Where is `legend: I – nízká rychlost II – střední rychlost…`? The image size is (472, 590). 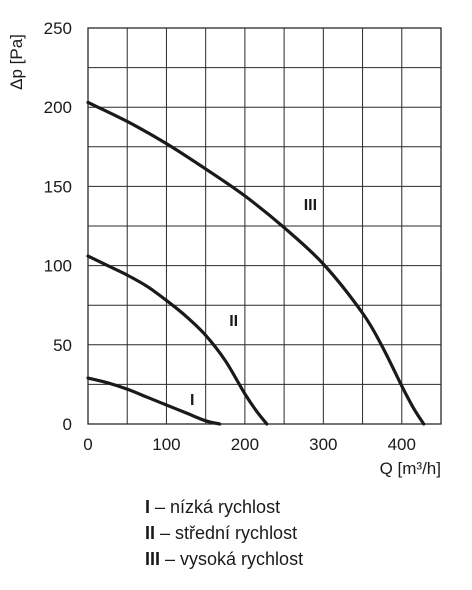 legend: I – nízká rychlost II – střední rychlost… is located at coordinates (224, 533).